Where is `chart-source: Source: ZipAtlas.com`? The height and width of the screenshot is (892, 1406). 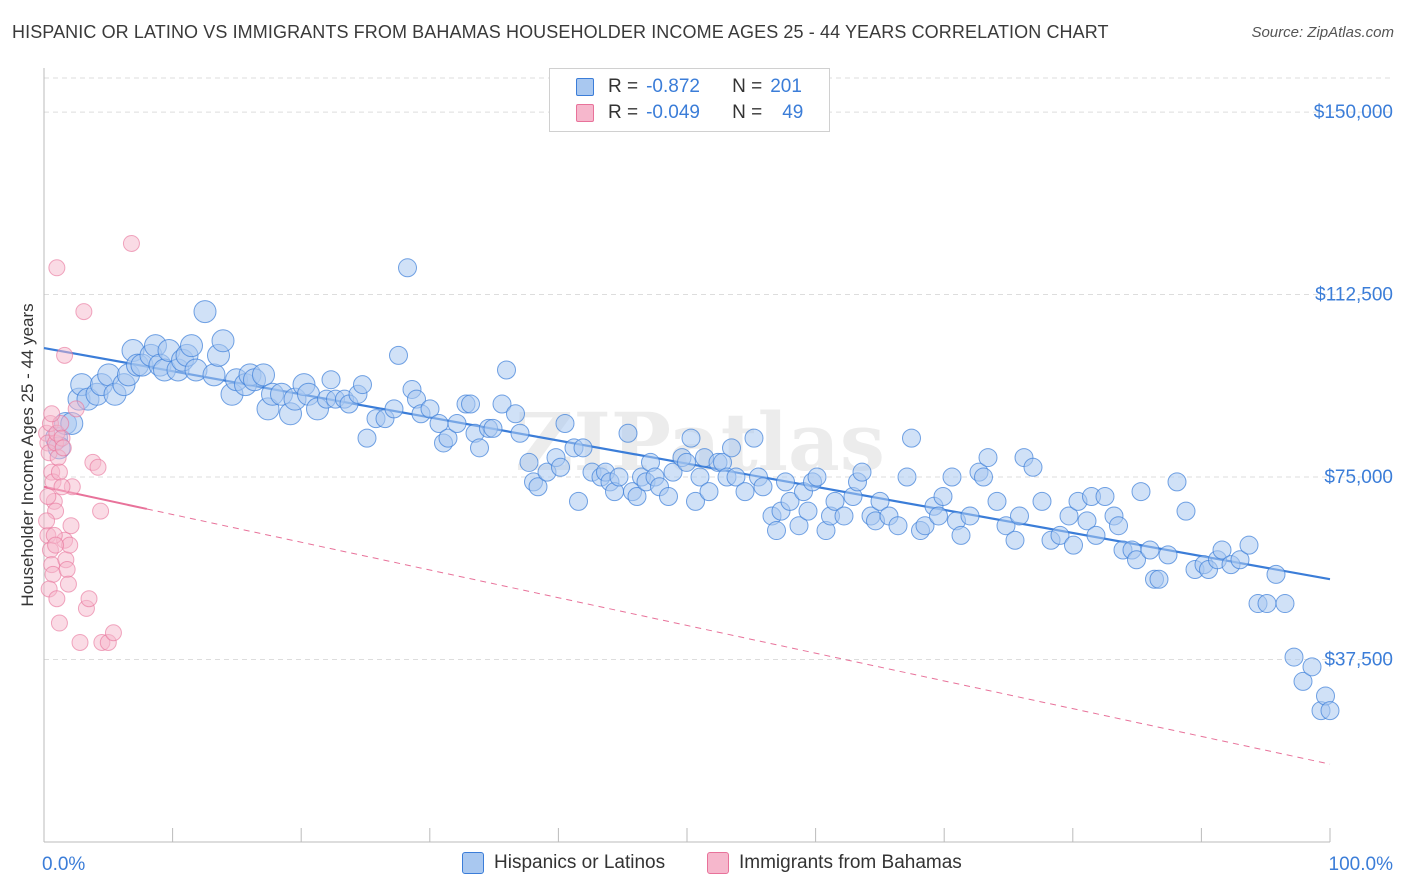
chart-source: Source: ZipAtlas.com is located at coordinates (1322, 32).